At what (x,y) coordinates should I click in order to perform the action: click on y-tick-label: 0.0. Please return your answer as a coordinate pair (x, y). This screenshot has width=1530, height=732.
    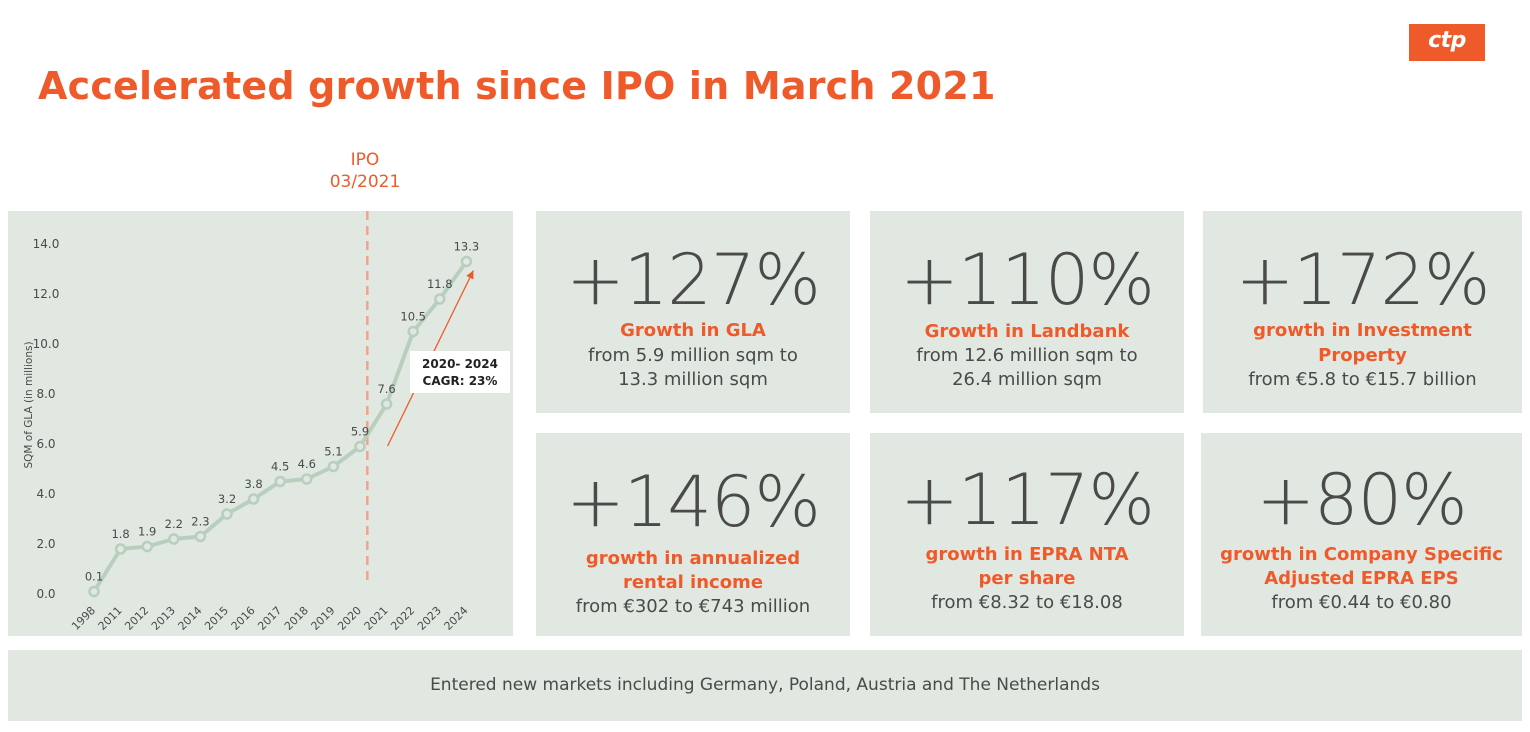
    Looking at the image, I should click on (45, 594).